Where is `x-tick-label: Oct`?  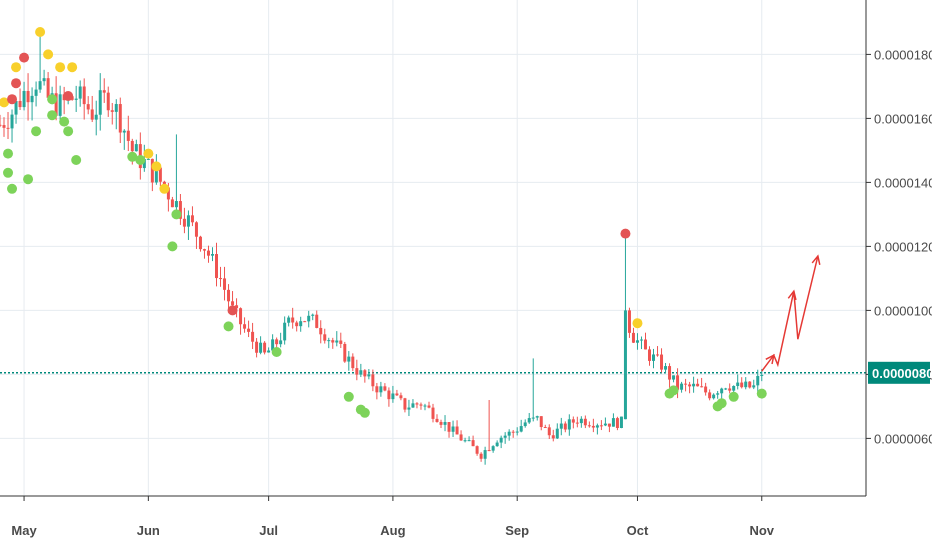
x-tick-label: Oct is located at coordinates (638, 530).